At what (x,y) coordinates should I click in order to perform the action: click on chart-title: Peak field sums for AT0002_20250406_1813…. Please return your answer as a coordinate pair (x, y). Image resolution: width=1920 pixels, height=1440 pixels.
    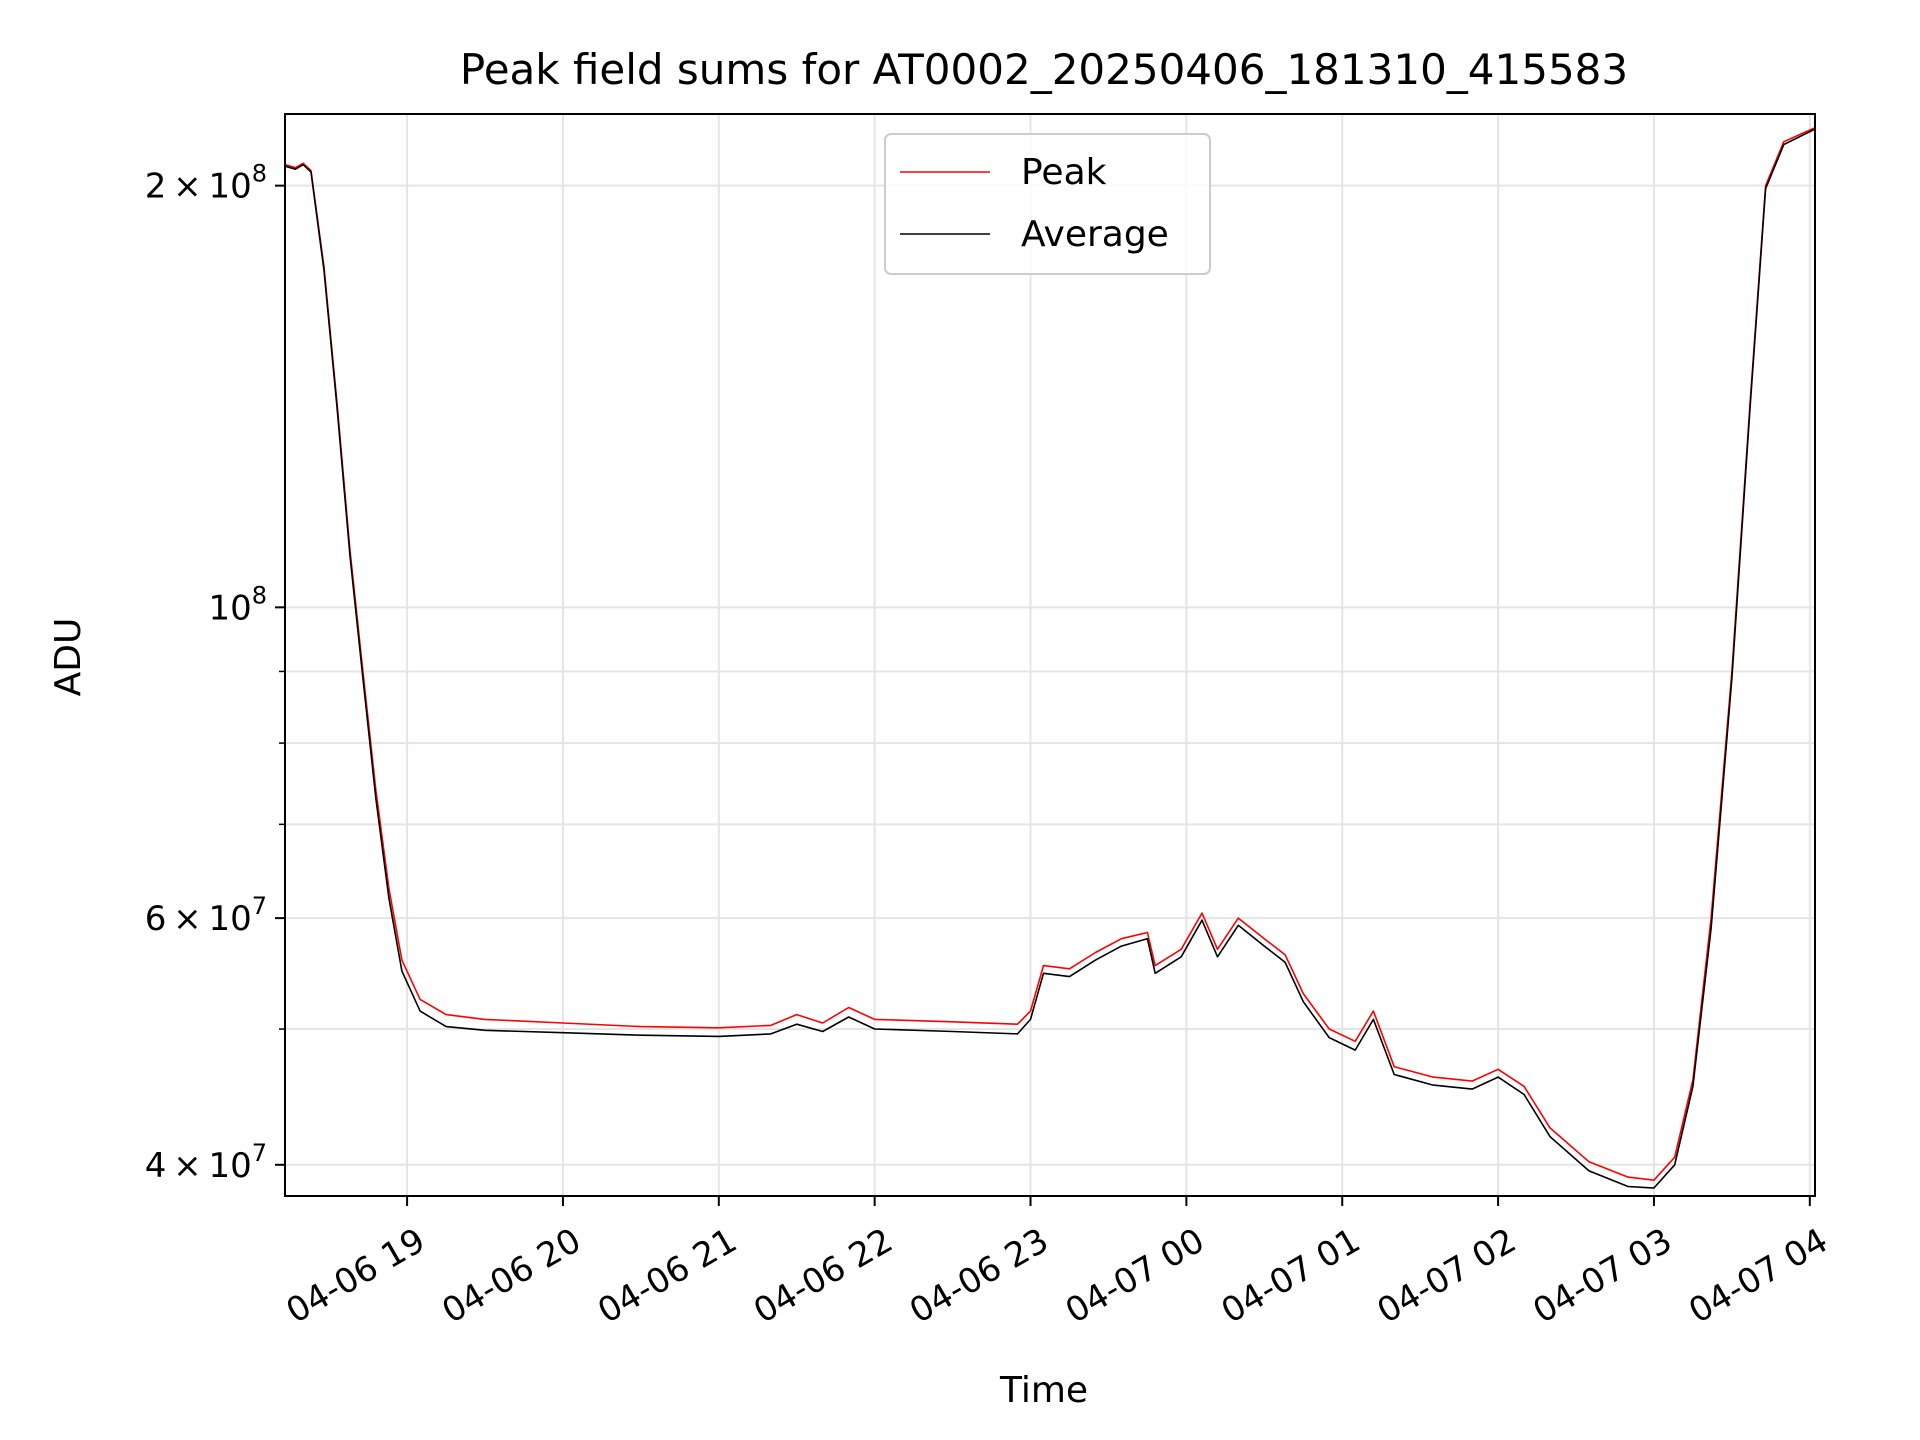
    Looking at the image, I should click on (1044, 69).